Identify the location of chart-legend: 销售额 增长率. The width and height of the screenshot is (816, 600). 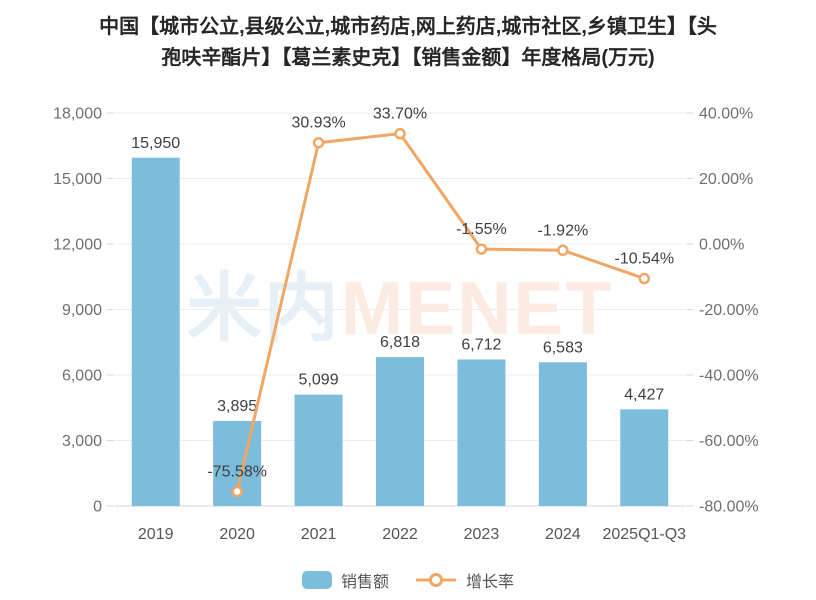
(408, 580).